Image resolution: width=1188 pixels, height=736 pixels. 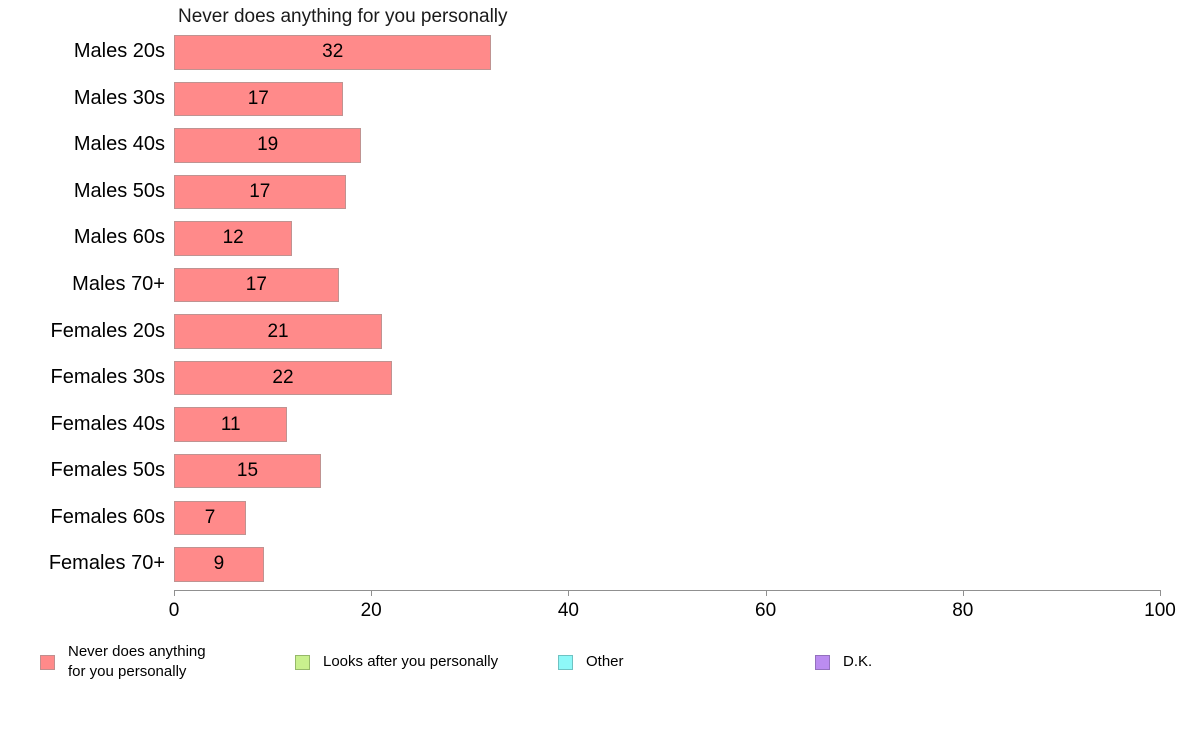 What do you see at coordinates (568, 610) in the screenshot?
I see `x-tick-label: 40` at bounding box center [568, 610].